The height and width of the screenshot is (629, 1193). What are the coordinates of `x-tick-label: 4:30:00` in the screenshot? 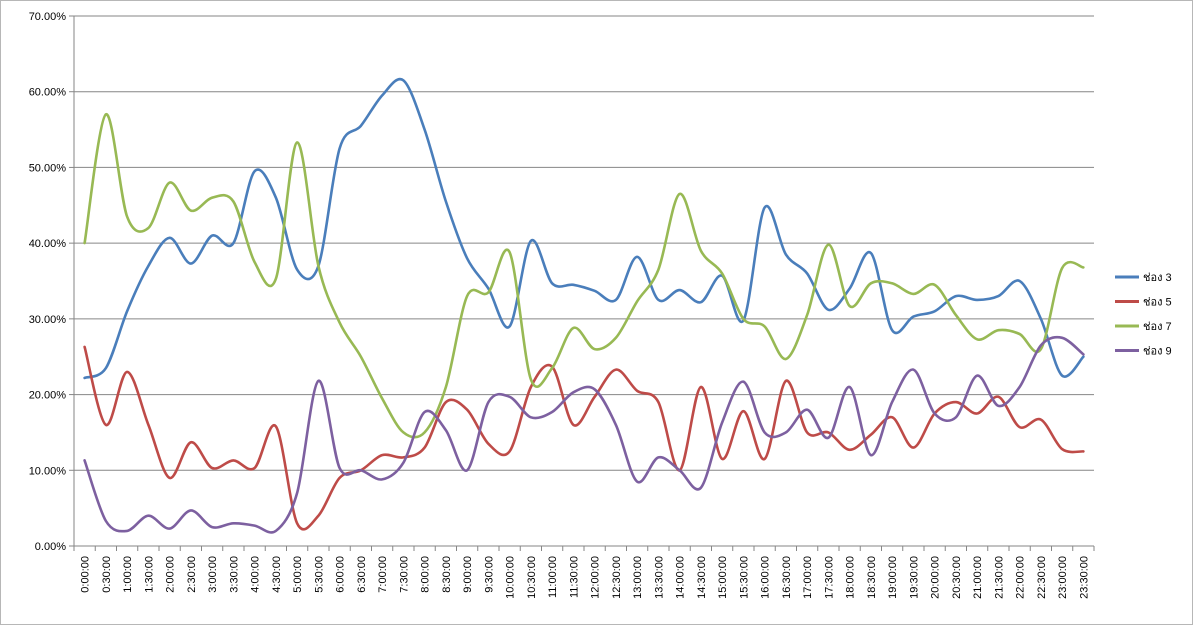 It's located at (277, 574).